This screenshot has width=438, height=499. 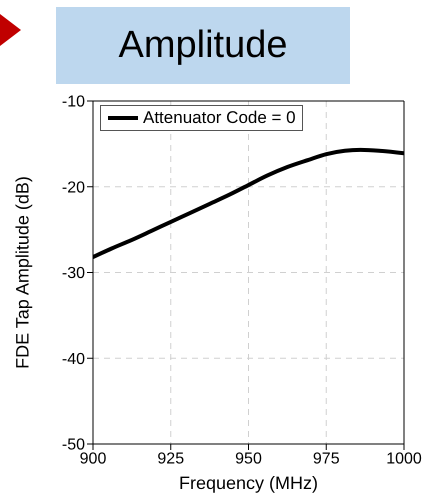 I want to click on x-axis-title: Frequency (MHz), so click(x=248, y=483).